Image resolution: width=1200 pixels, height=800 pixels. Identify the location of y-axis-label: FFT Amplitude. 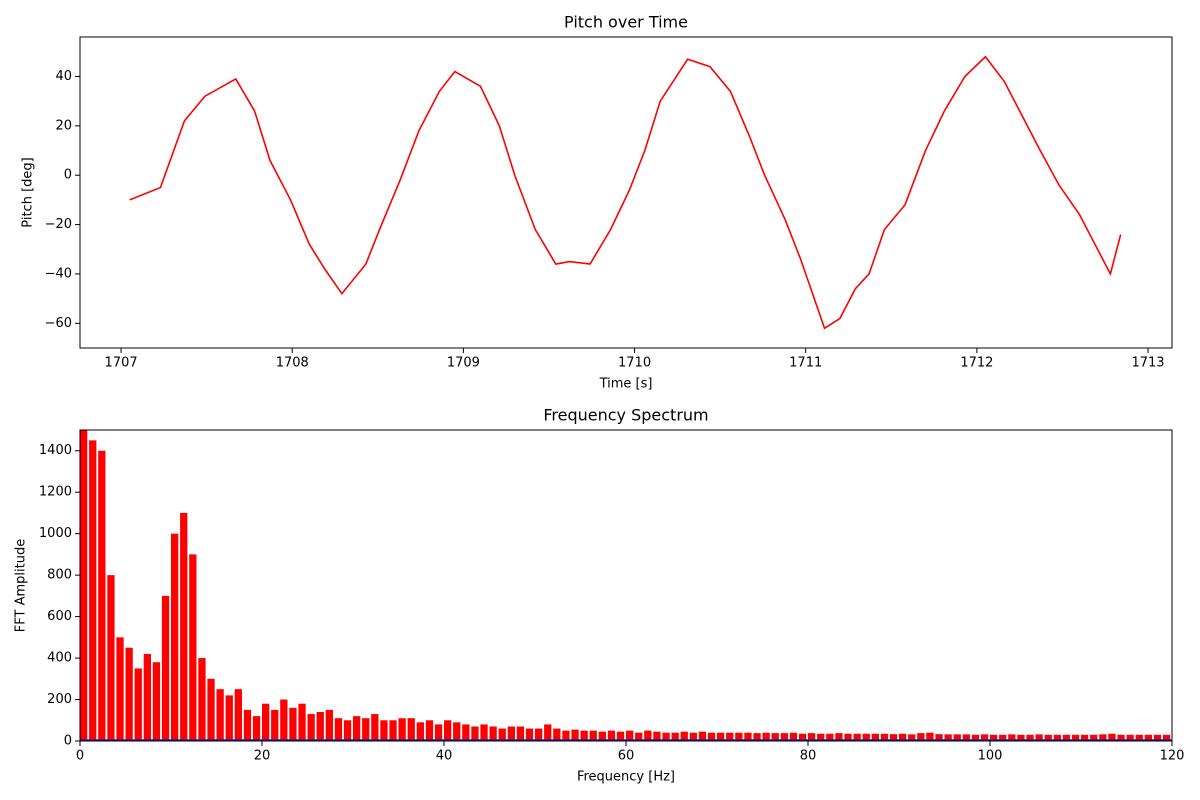
(21, 585).